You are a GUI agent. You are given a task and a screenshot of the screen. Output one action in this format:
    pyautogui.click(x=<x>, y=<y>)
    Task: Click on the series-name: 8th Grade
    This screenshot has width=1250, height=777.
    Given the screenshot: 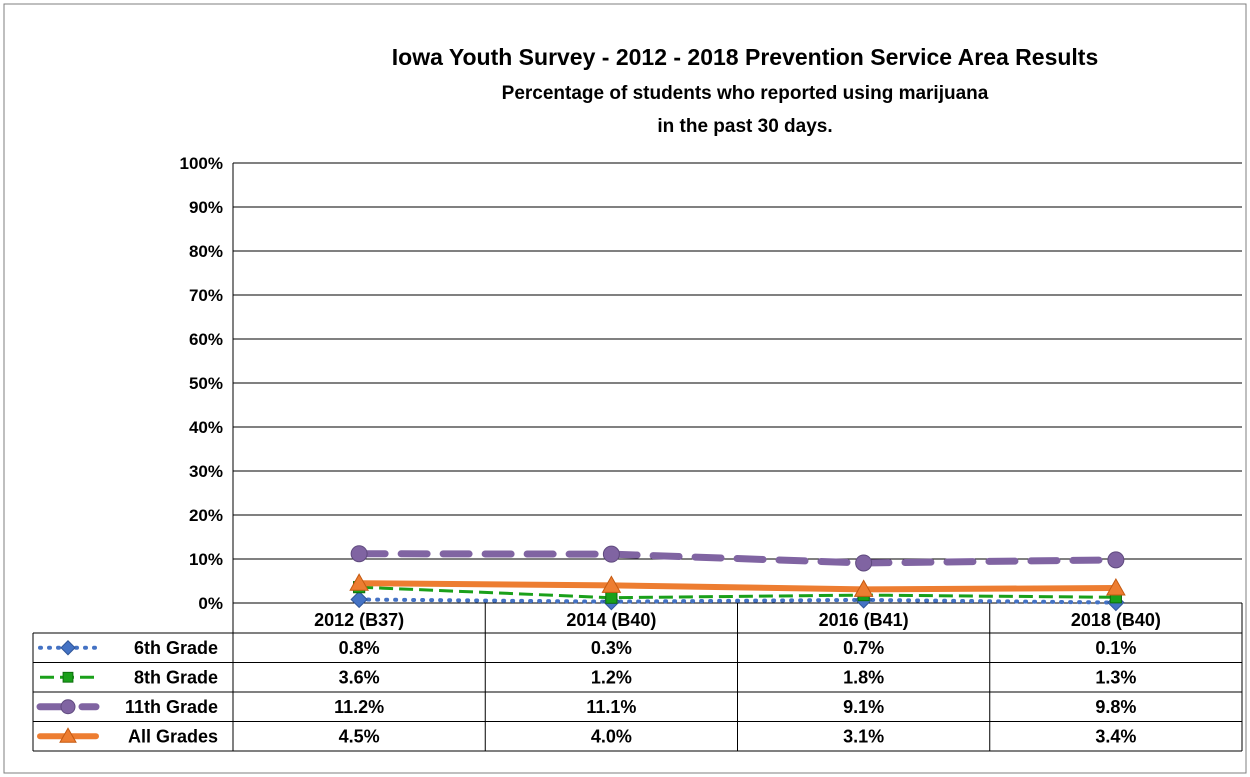 What is the action you would take?
    pyautogui.click(x=176, y=677)
    